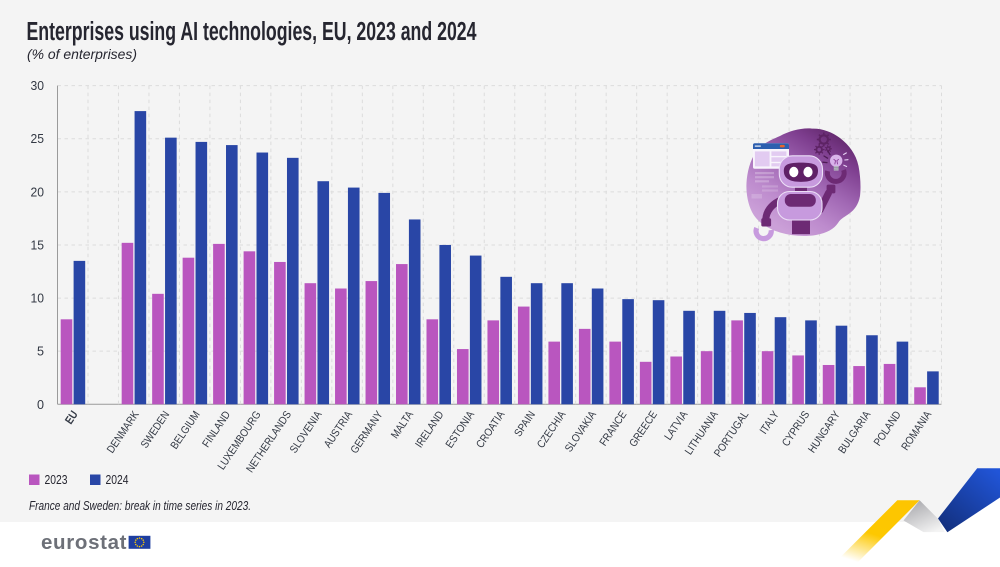 This screenshot has width=1000, height=567. I want to click on svg-text: 2023, so click(56, 479).